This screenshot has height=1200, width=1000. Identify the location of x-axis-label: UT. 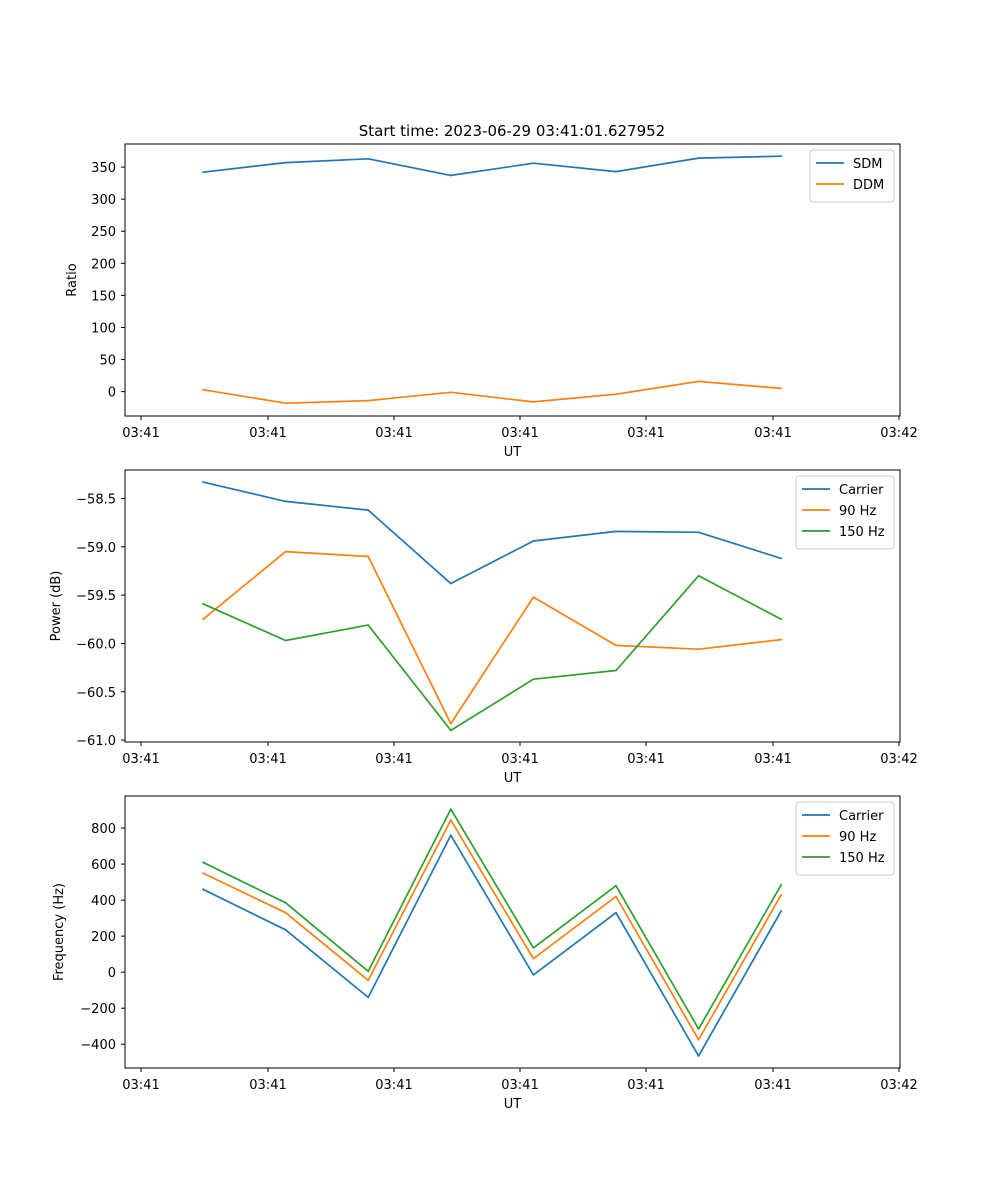
(513, 778).